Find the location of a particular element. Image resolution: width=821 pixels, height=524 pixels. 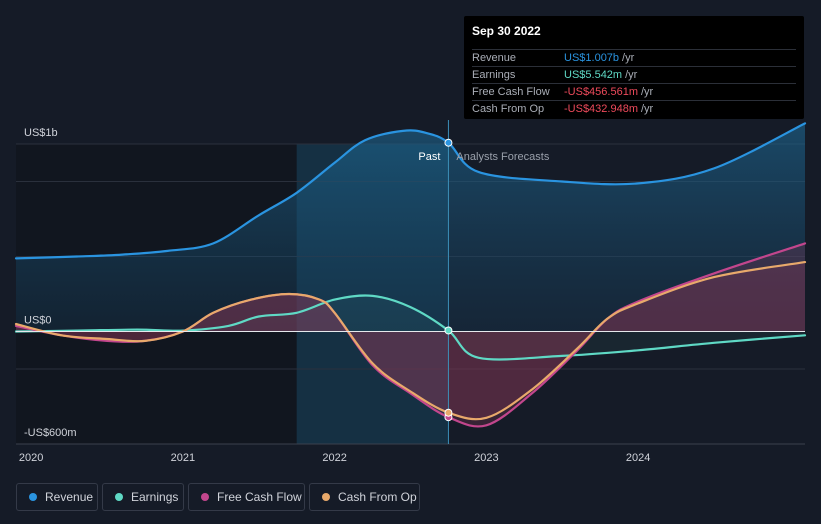

tooltip-row-cash-from-op: Cash From Op -US$432.948m/yr is located at coordinates (634, 109).